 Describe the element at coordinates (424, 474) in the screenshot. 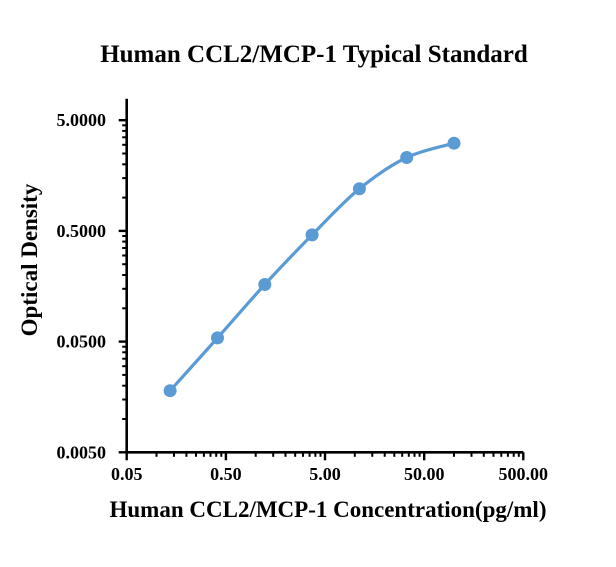

I see `x-tick-label: 50.00` at that location.